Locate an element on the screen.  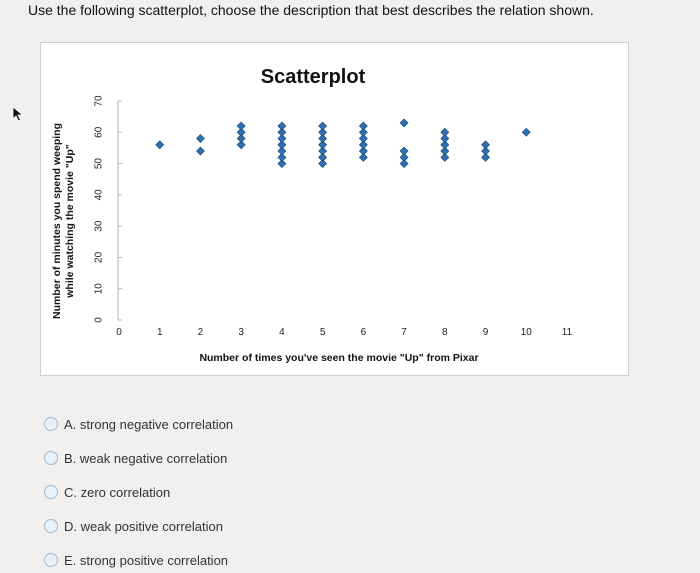
option-d: D. weak positive correlation is located at coordinates (133, 526).